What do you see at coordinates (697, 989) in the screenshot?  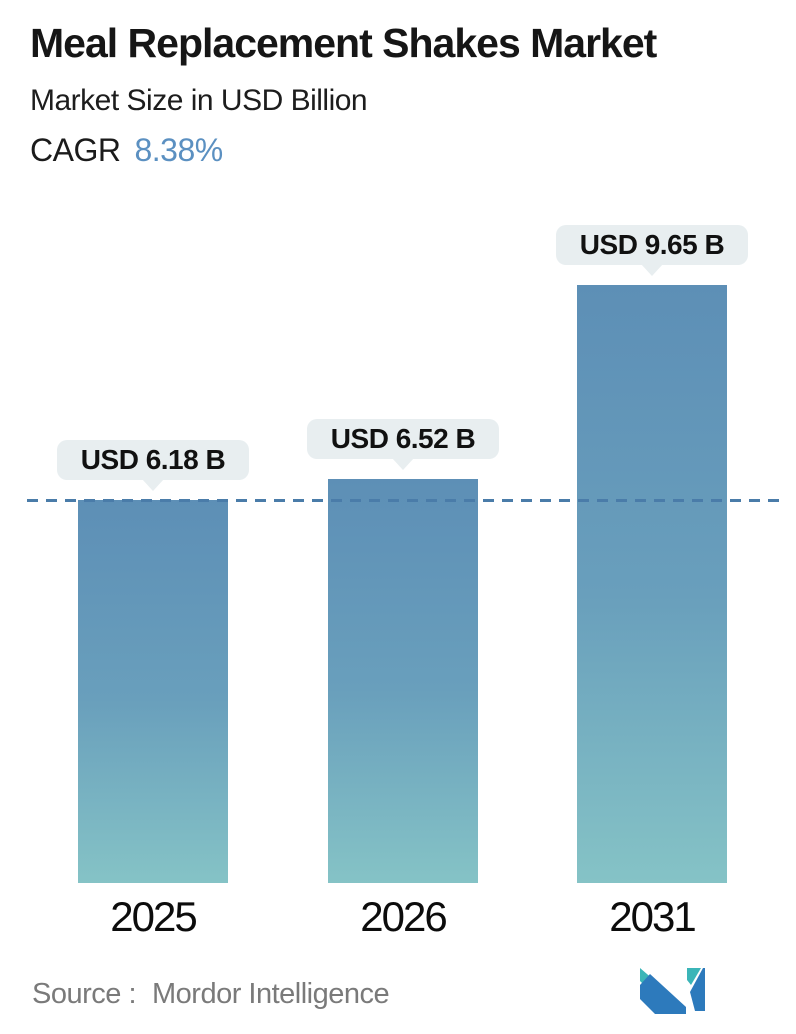 I see `logo-blue-stroke` at bounding box center [697, 989].